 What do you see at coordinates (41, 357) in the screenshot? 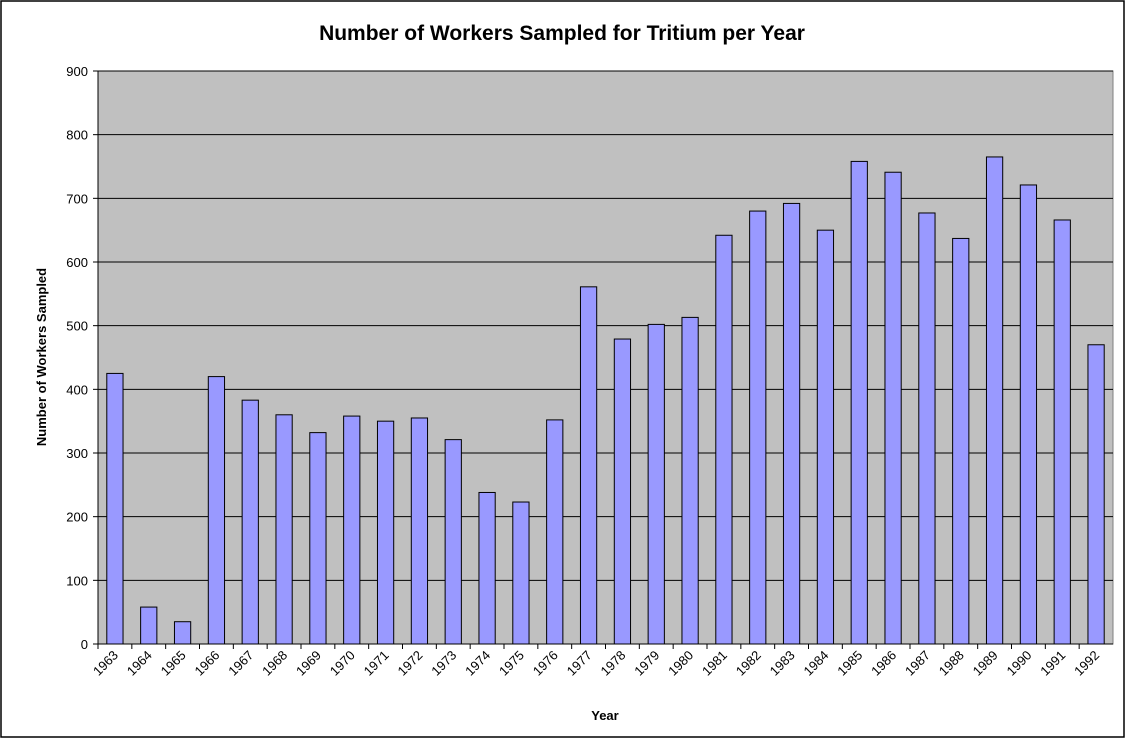
I see `y-axis-title: Number of Workers Sampled` at bounding box center [41, 357].